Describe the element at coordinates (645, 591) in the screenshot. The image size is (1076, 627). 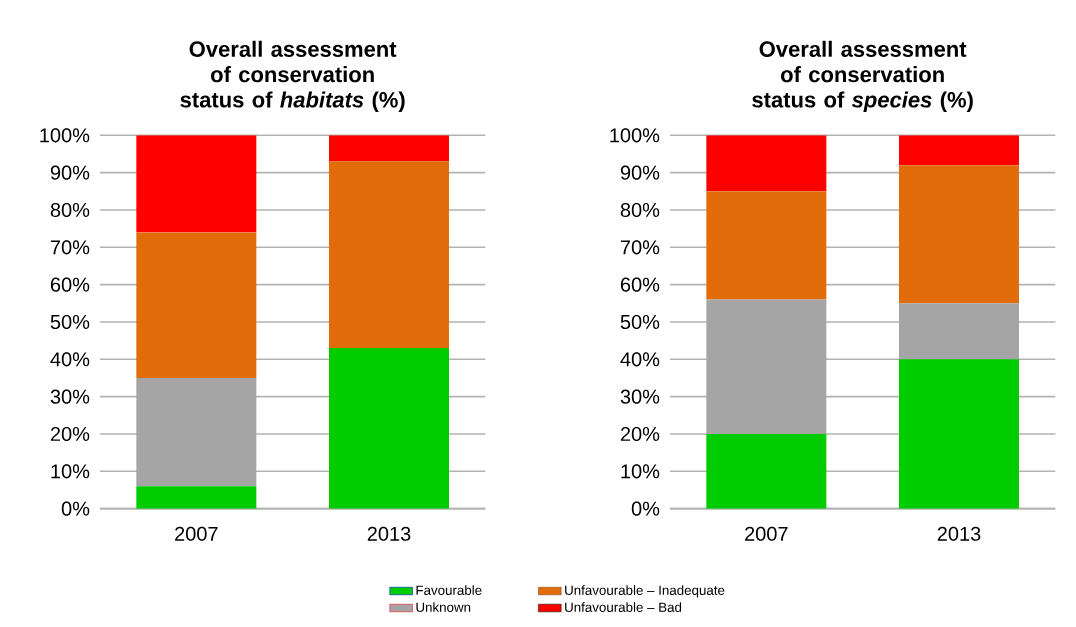
I see `legend-label: Unfavourable – Inadequate` at that location.